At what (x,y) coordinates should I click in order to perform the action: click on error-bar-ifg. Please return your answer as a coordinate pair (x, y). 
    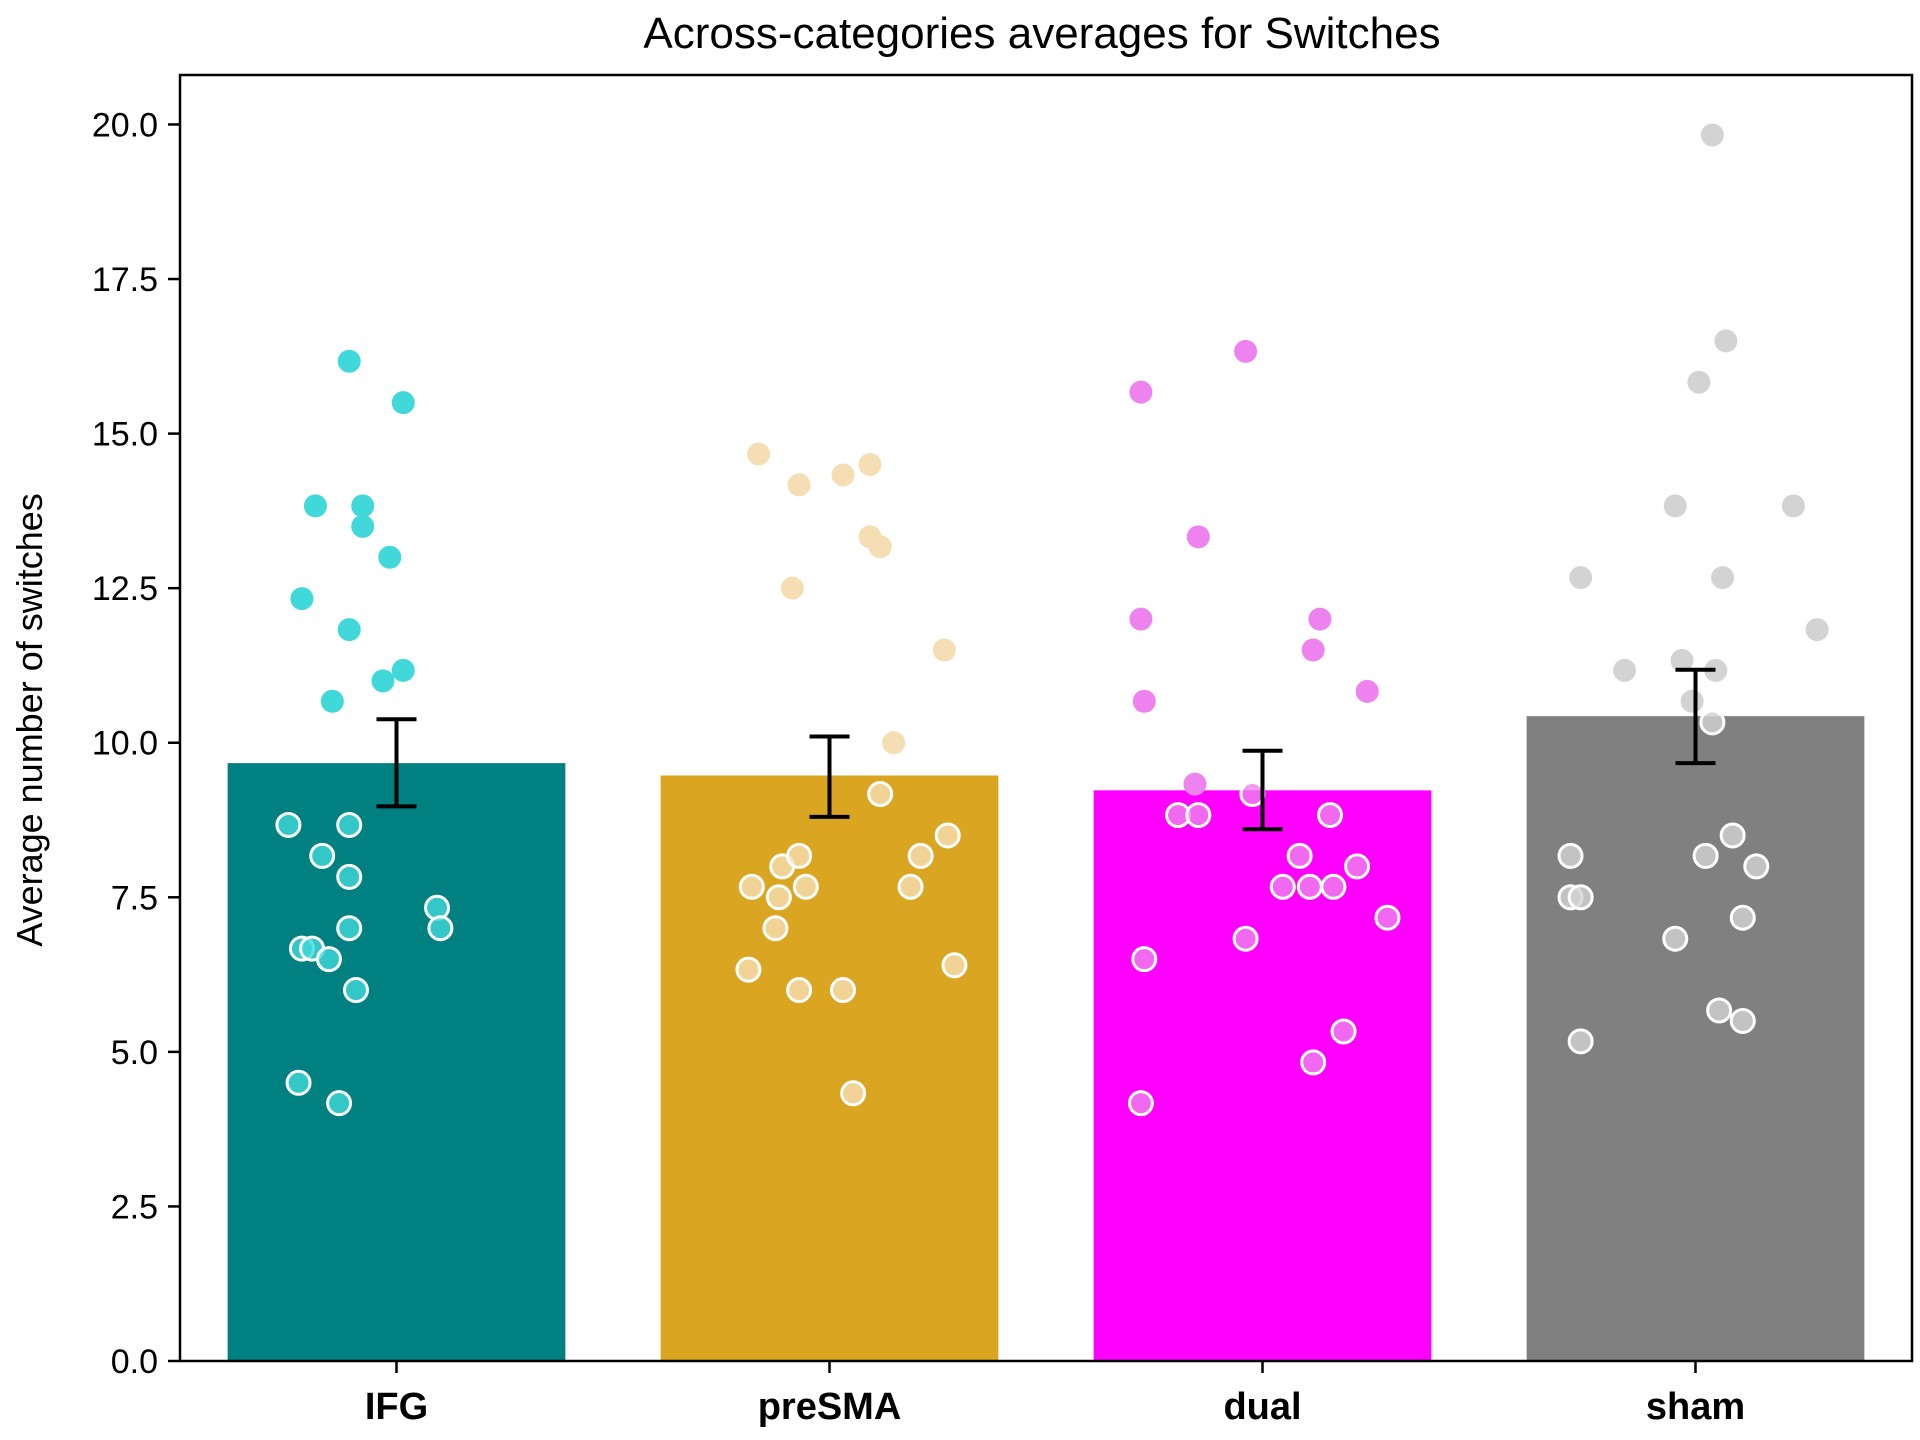
    Looking at the image, I should click on (396, 763).